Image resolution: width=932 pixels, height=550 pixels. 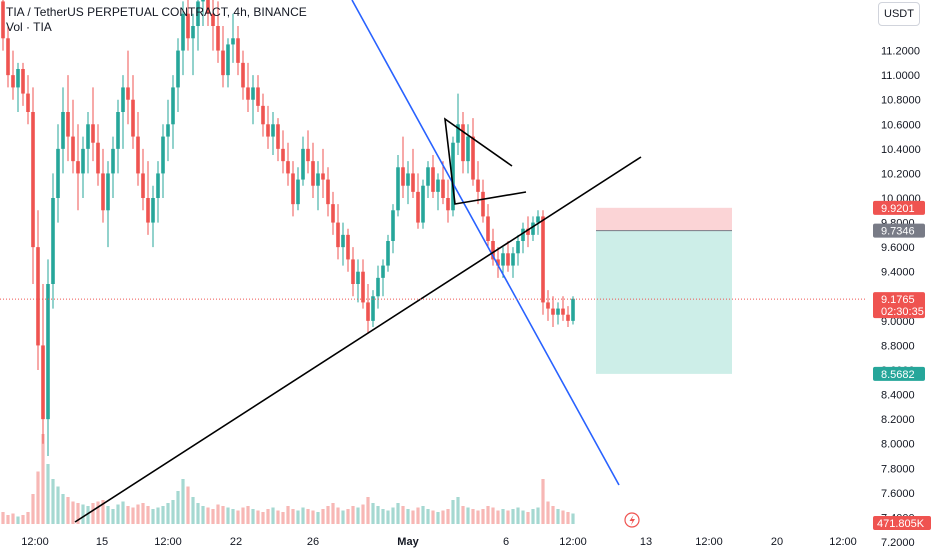 I want to click on price-tick-label: 9.6000, so click(x=898, y=248).